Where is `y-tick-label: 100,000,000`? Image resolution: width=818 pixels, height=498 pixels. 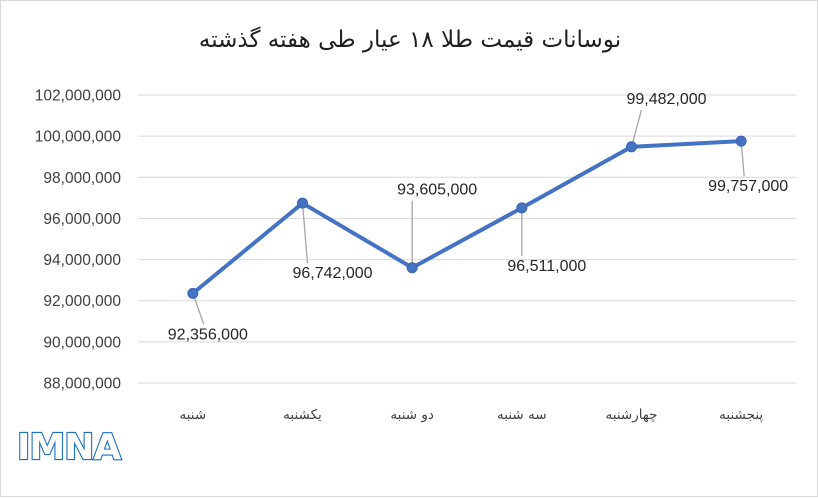 y-tick-label: 100,000,000 is located at coordinates (78, 137).